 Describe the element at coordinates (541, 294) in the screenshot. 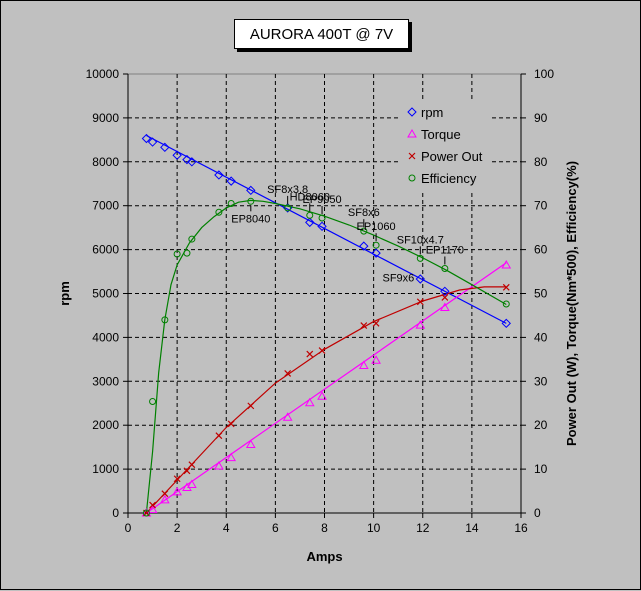

I see `y-right-tick-label: 50` at that location.